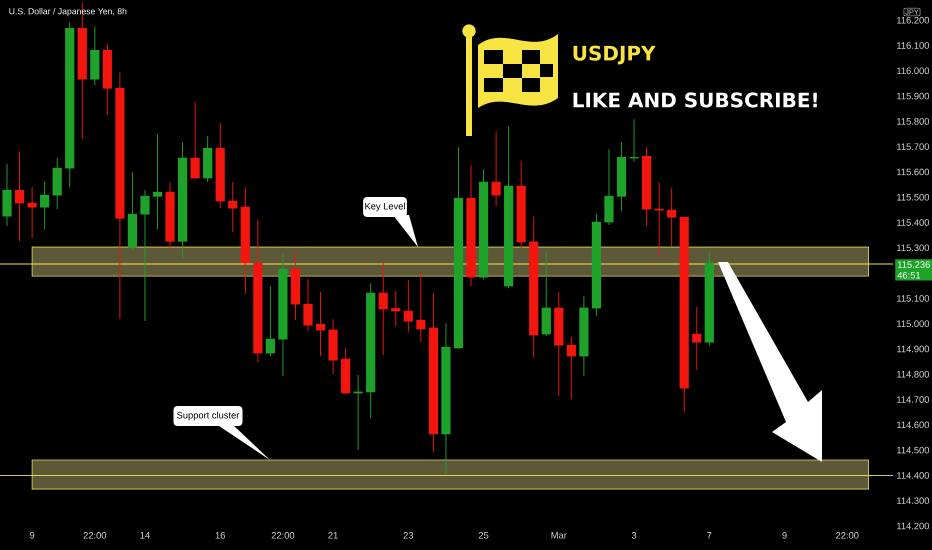 The image size is (932, 550). I want to click on y-tick-label: 114.800, so click(913, 374).